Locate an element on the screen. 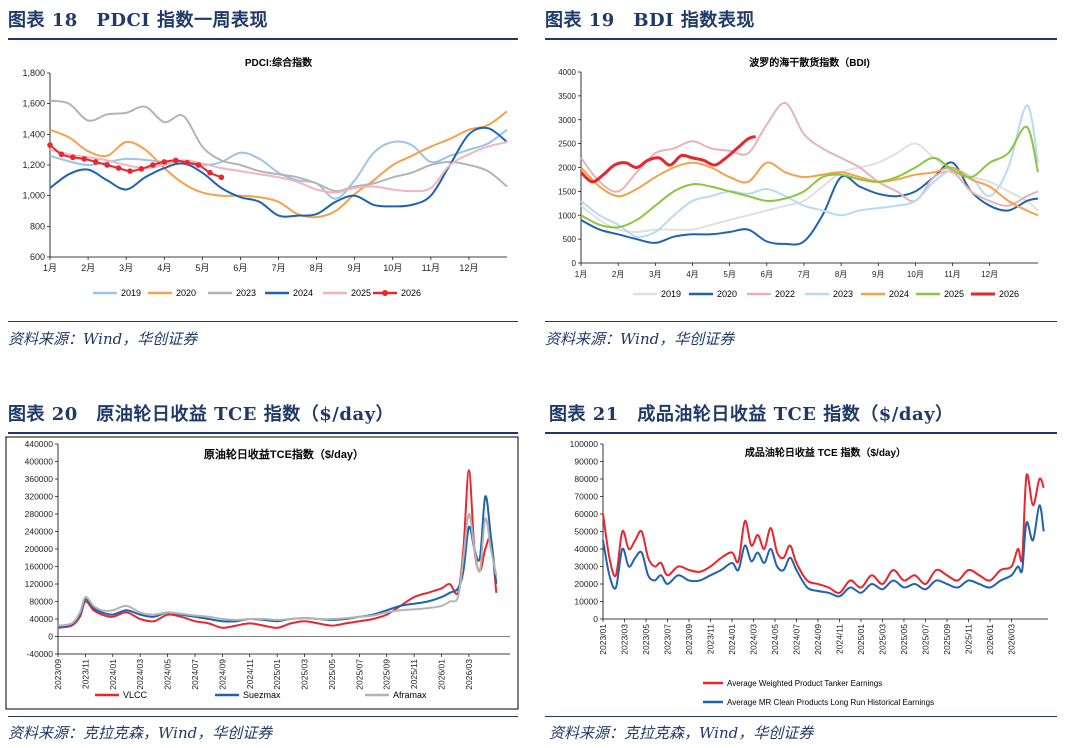  x-tick-label: 2023/01 is located at coordinates (603, 639).